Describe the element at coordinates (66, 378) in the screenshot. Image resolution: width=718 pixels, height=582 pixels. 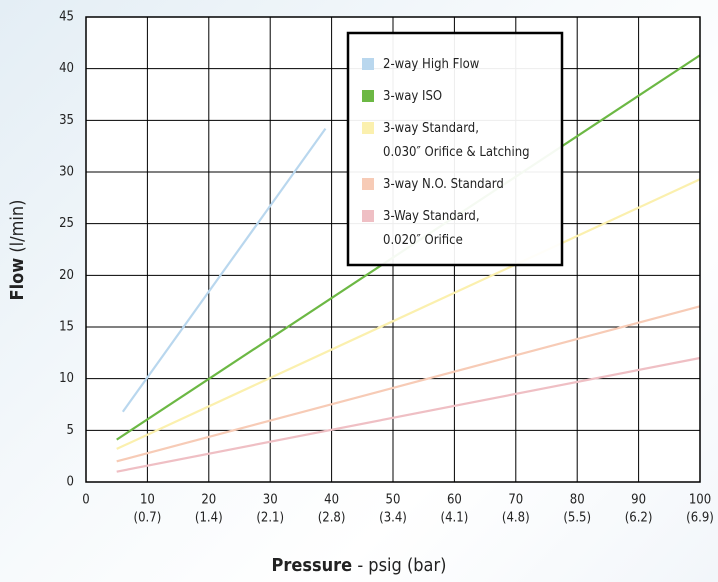
I see `y-tick-label: 10` at that location.